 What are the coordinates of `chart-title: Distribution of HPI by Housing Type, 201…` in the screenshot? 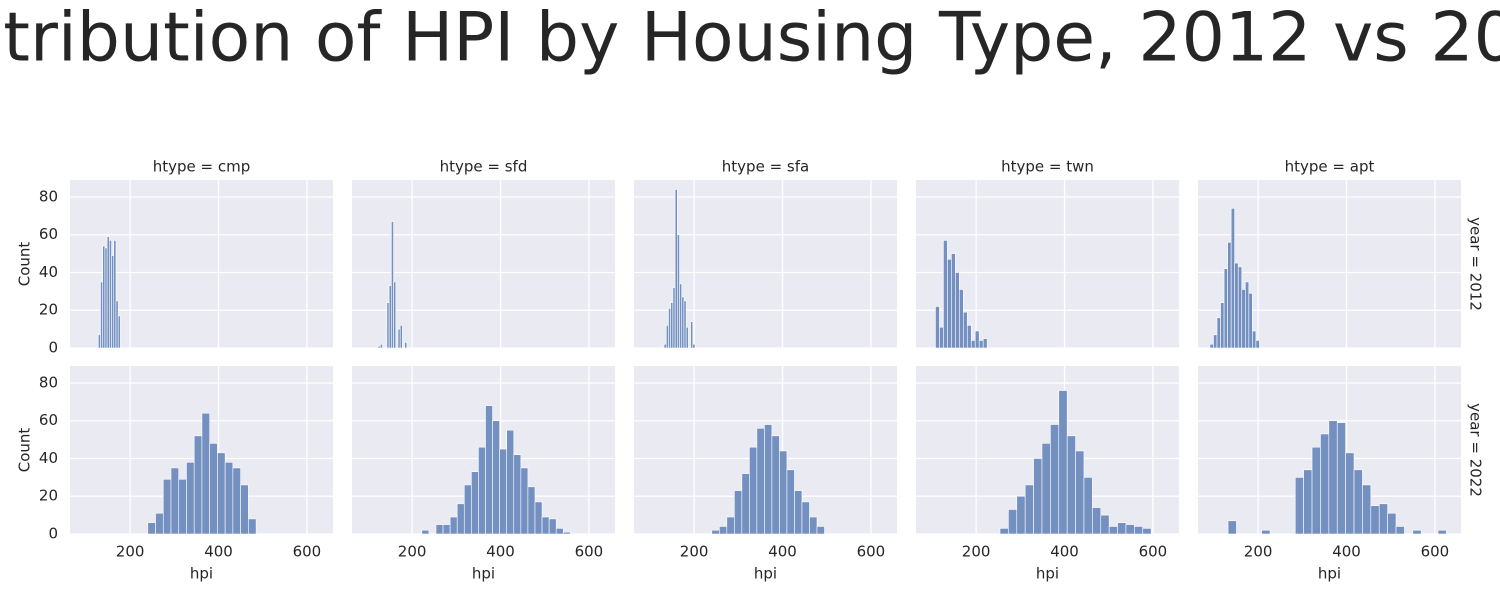 It's located at (750, 39).